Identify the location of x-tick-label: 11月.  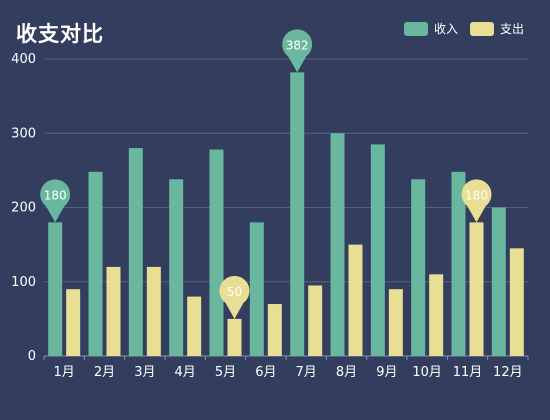
(468, 372).